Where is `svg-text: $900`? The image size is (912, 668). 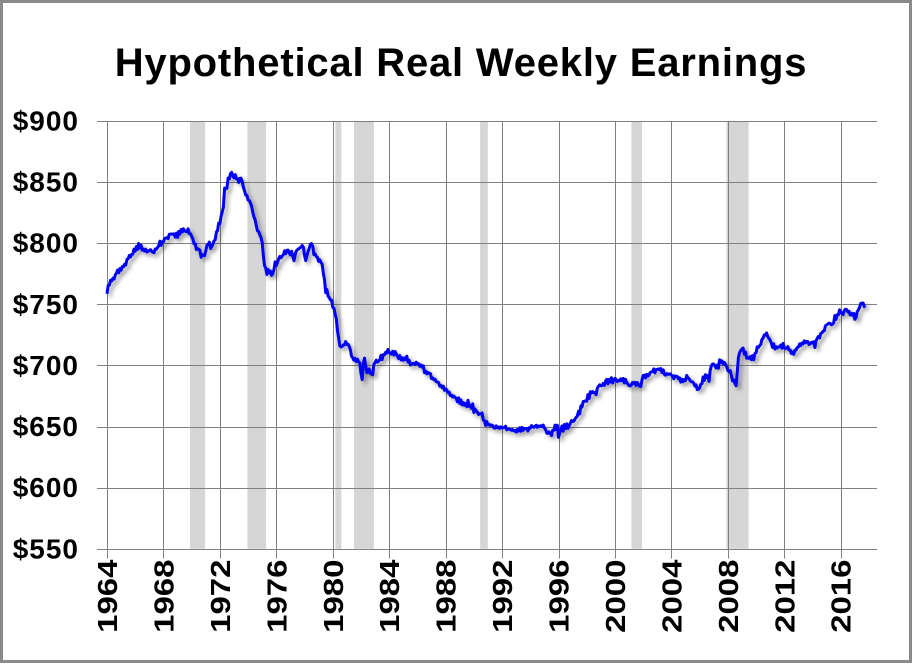
svg-text: $900 is located at coordinates (46, 121).